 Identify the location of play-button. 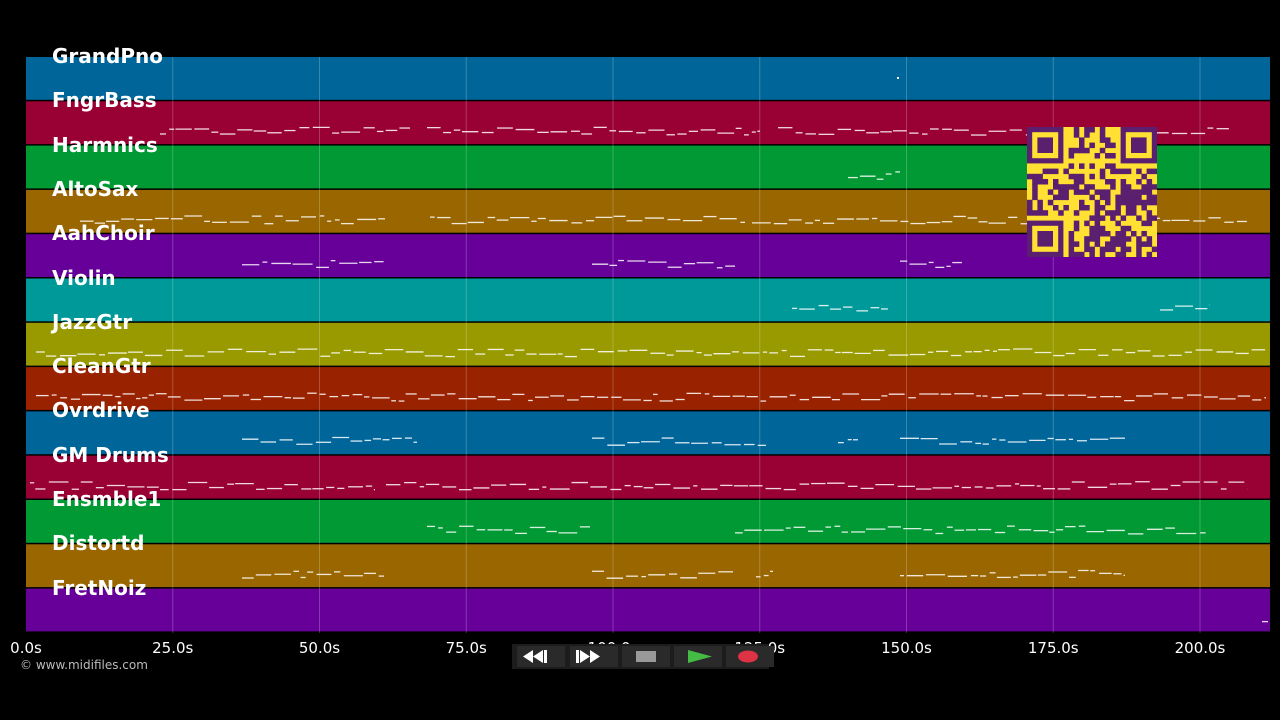
(698, 656).